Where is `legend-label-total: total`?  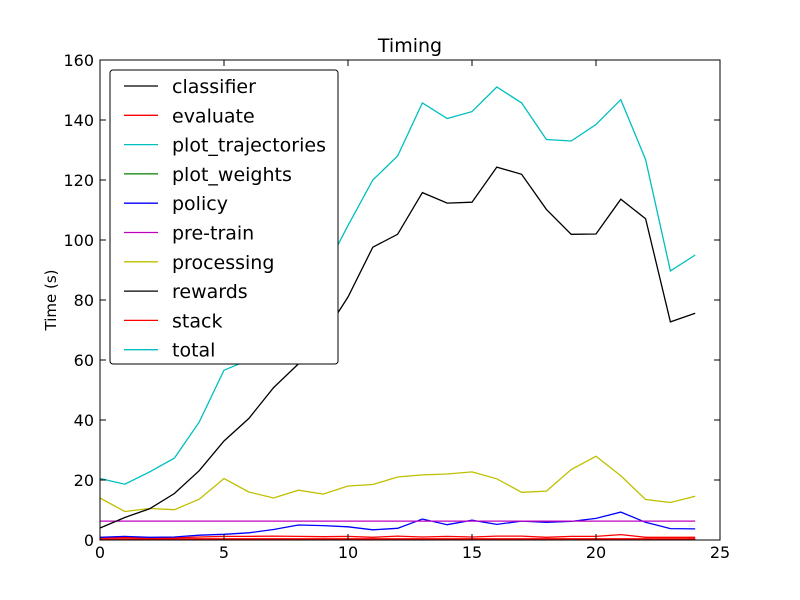
legend-label-total: total is located at coordinates (193, 351).